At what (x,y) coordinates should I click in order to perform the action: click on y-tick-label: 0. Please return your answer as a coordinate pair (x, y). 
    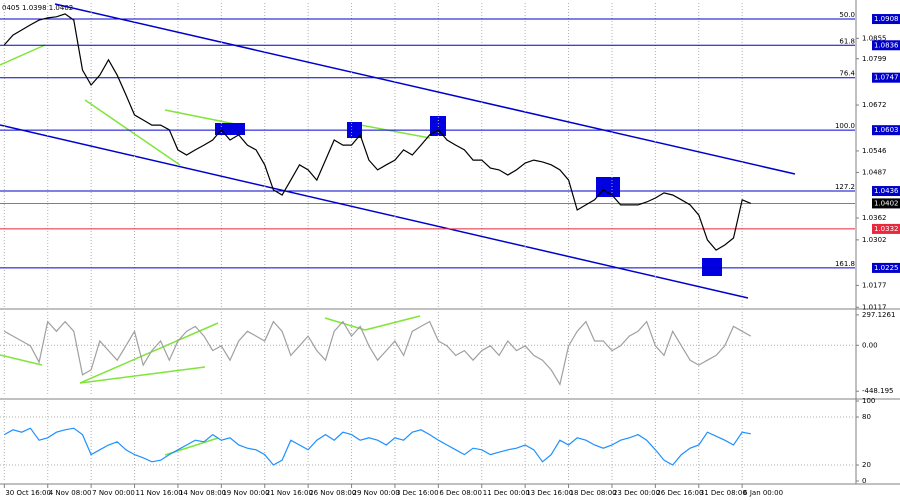
    Looking at the image, I should click on (864, 481).